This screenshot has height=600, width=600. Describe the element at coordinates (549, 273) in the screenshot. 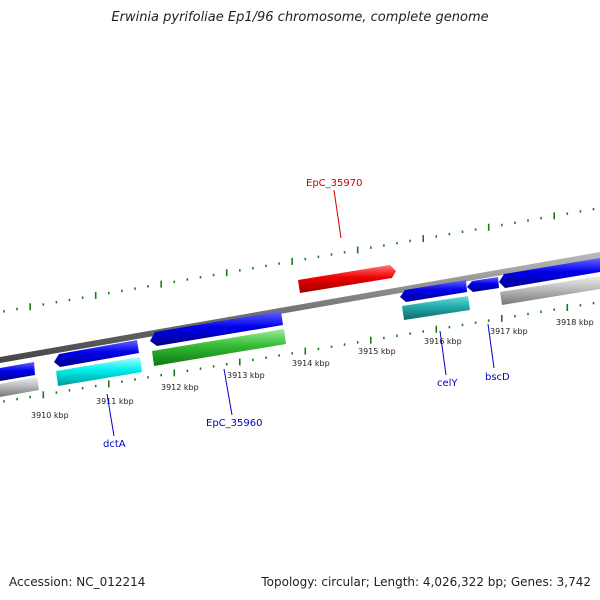

I see `cds-right-edge-blue` at that location.